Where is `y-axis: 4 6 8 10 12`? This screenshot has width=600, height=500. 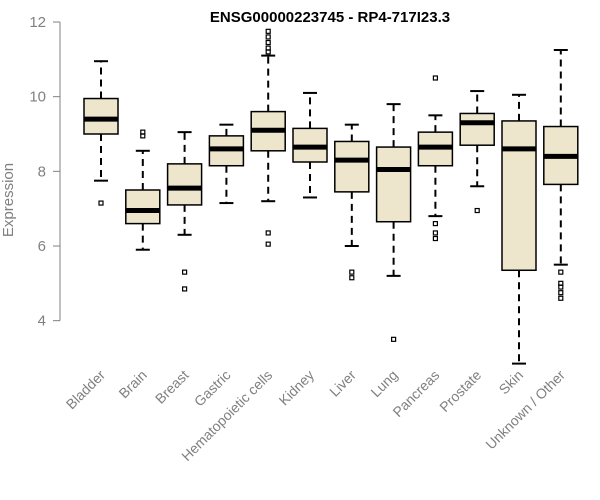
y-axis: 4 6 8 10 12 is located at coordinates (45, 172).